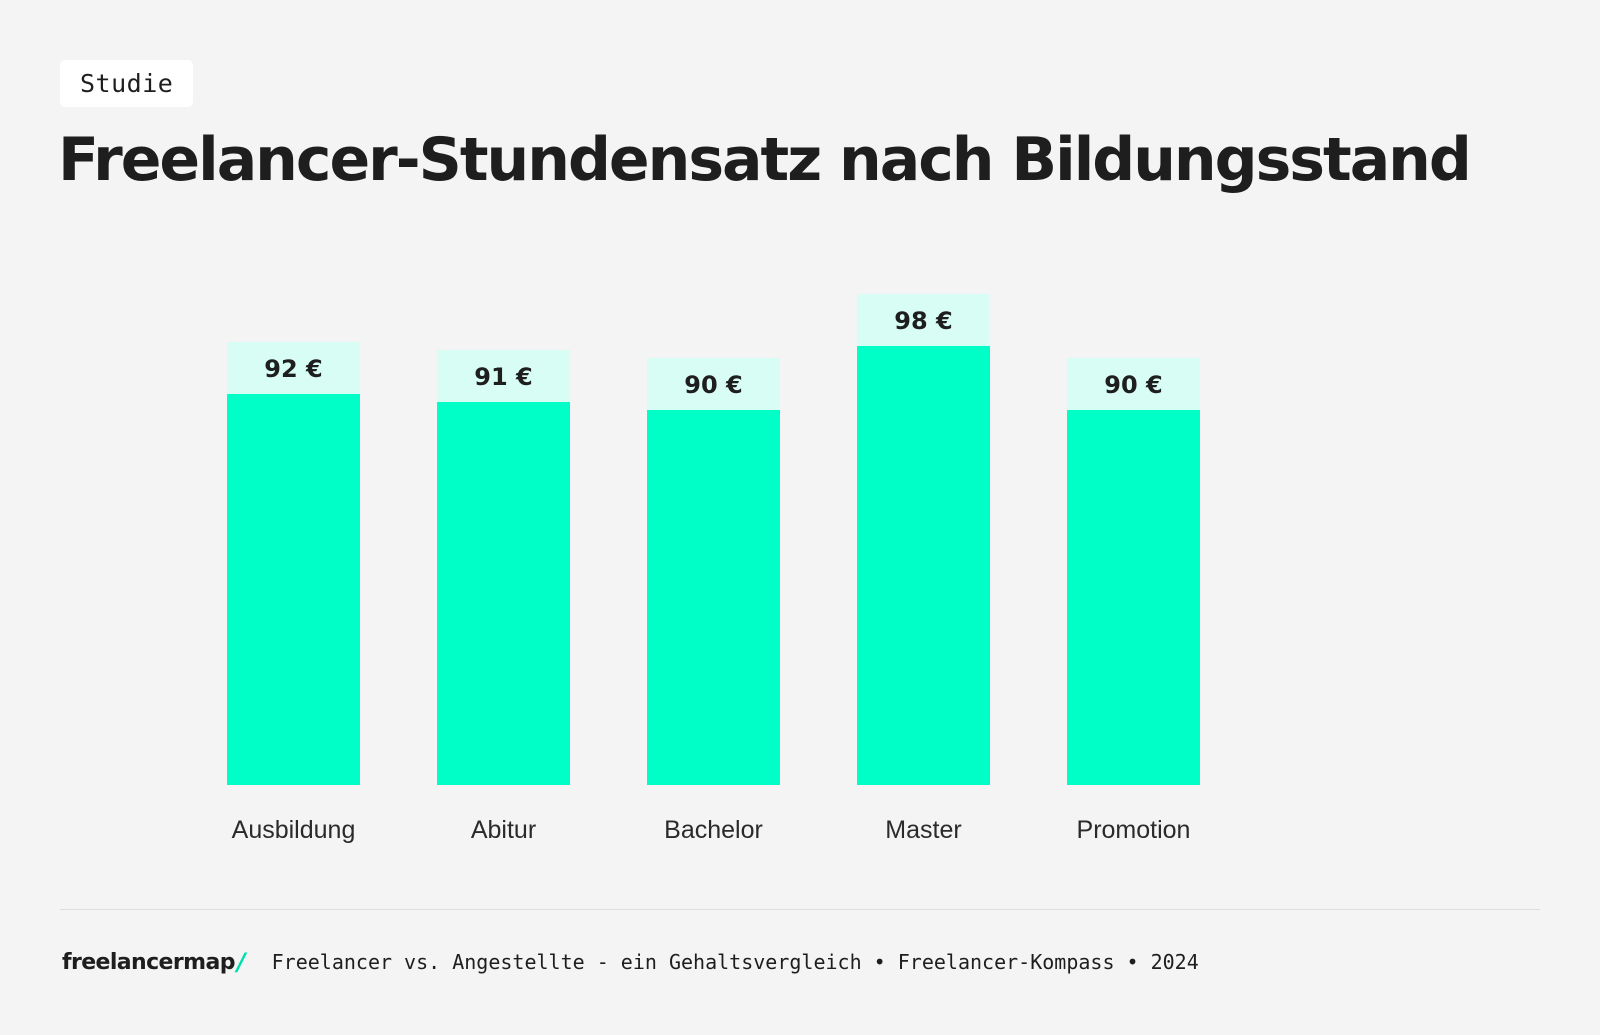  Describe the element at coordinates (241, 962) in the screenshot. I see `brand-slash-icon: /` at that location.